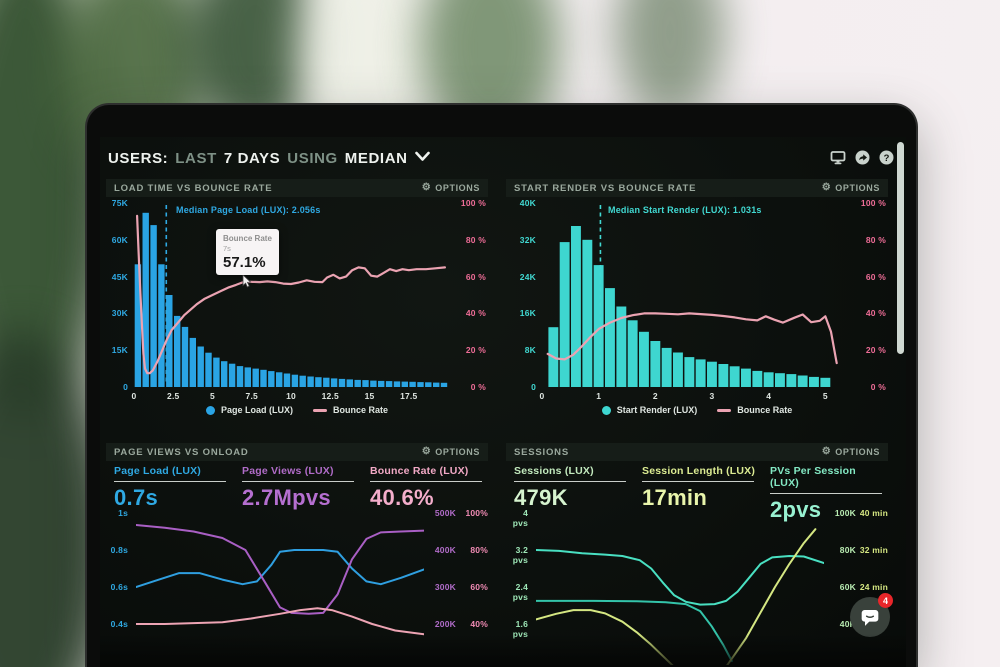  What do you see at coordinates (873, 550) in the screenshot?
I see `axis-tick-label: 32 min` at bounding box center [873, 550].